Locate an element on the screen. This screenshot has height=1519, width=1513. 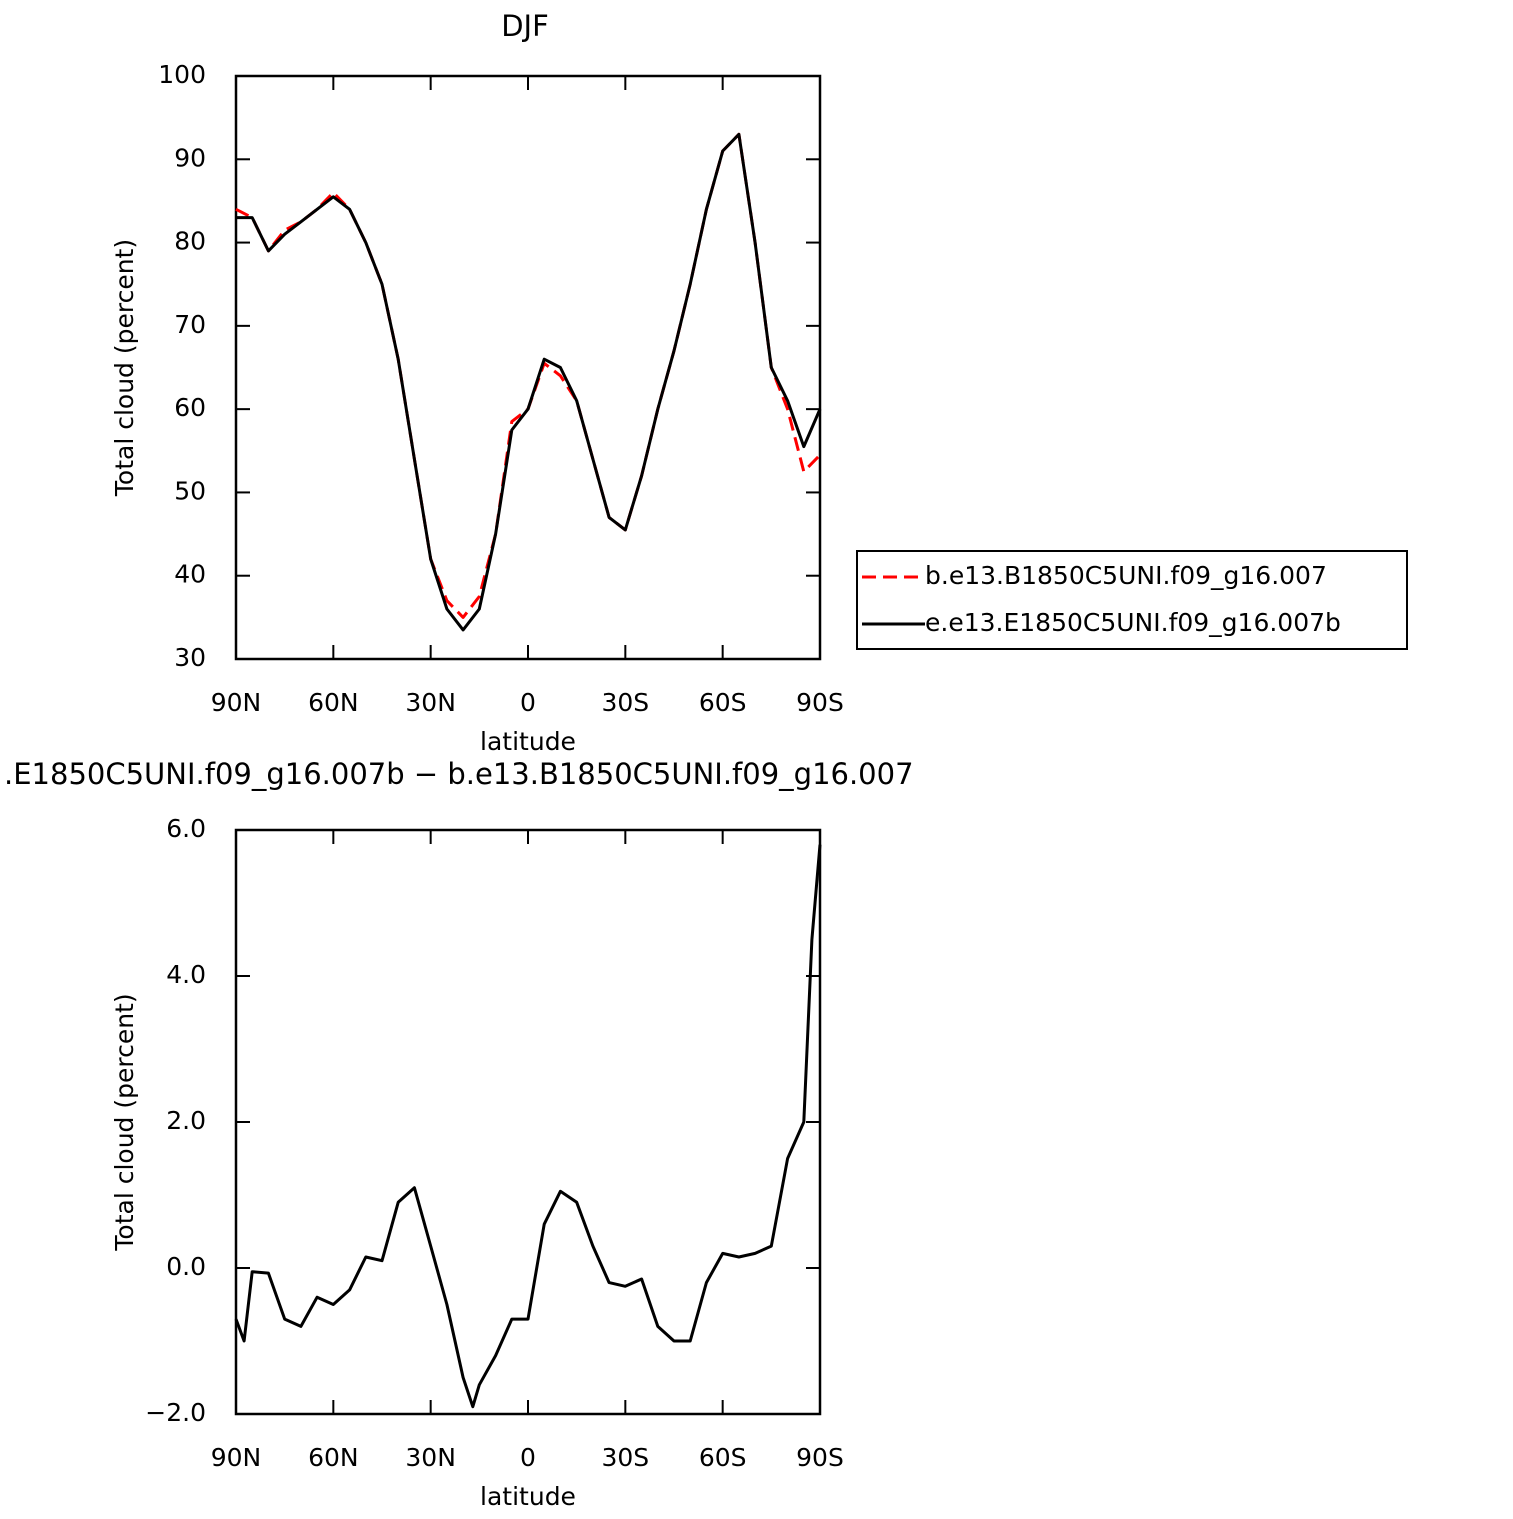
y-tick-label: 0.0 is located at coordinates (186, 1266).